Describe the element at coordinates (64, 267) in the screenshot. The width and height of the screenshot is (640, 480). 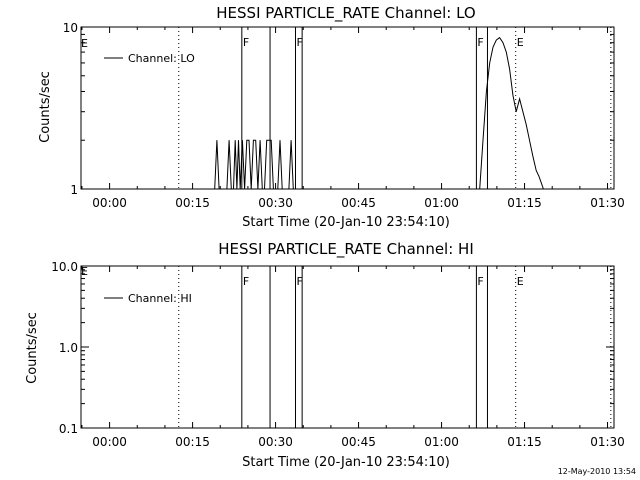
I see `y-tick-label: 10.0` at that location.